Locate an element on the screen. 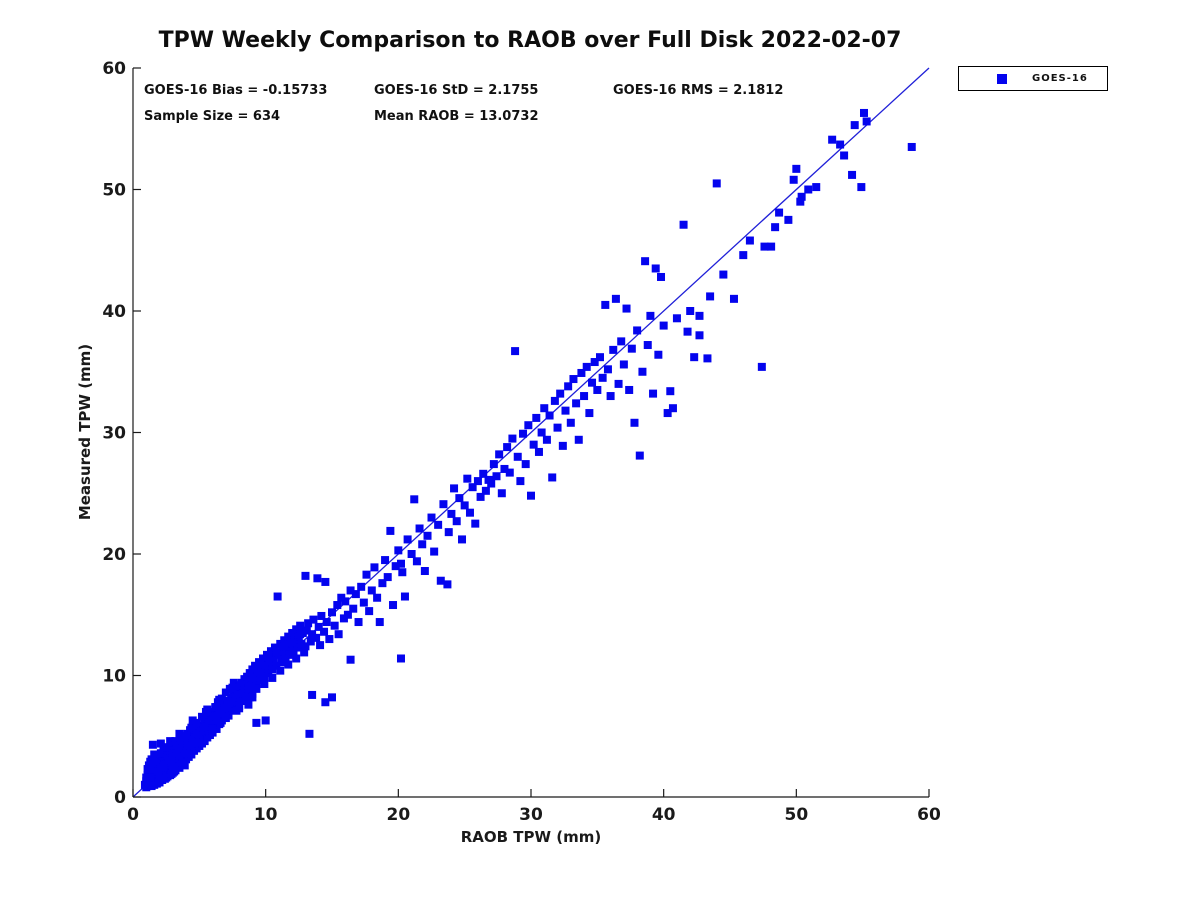 The width and height of the screenshot is (1200, 900). stat-std: GOES-16 StD = 2.1755 is located at coordinates (456, 90).